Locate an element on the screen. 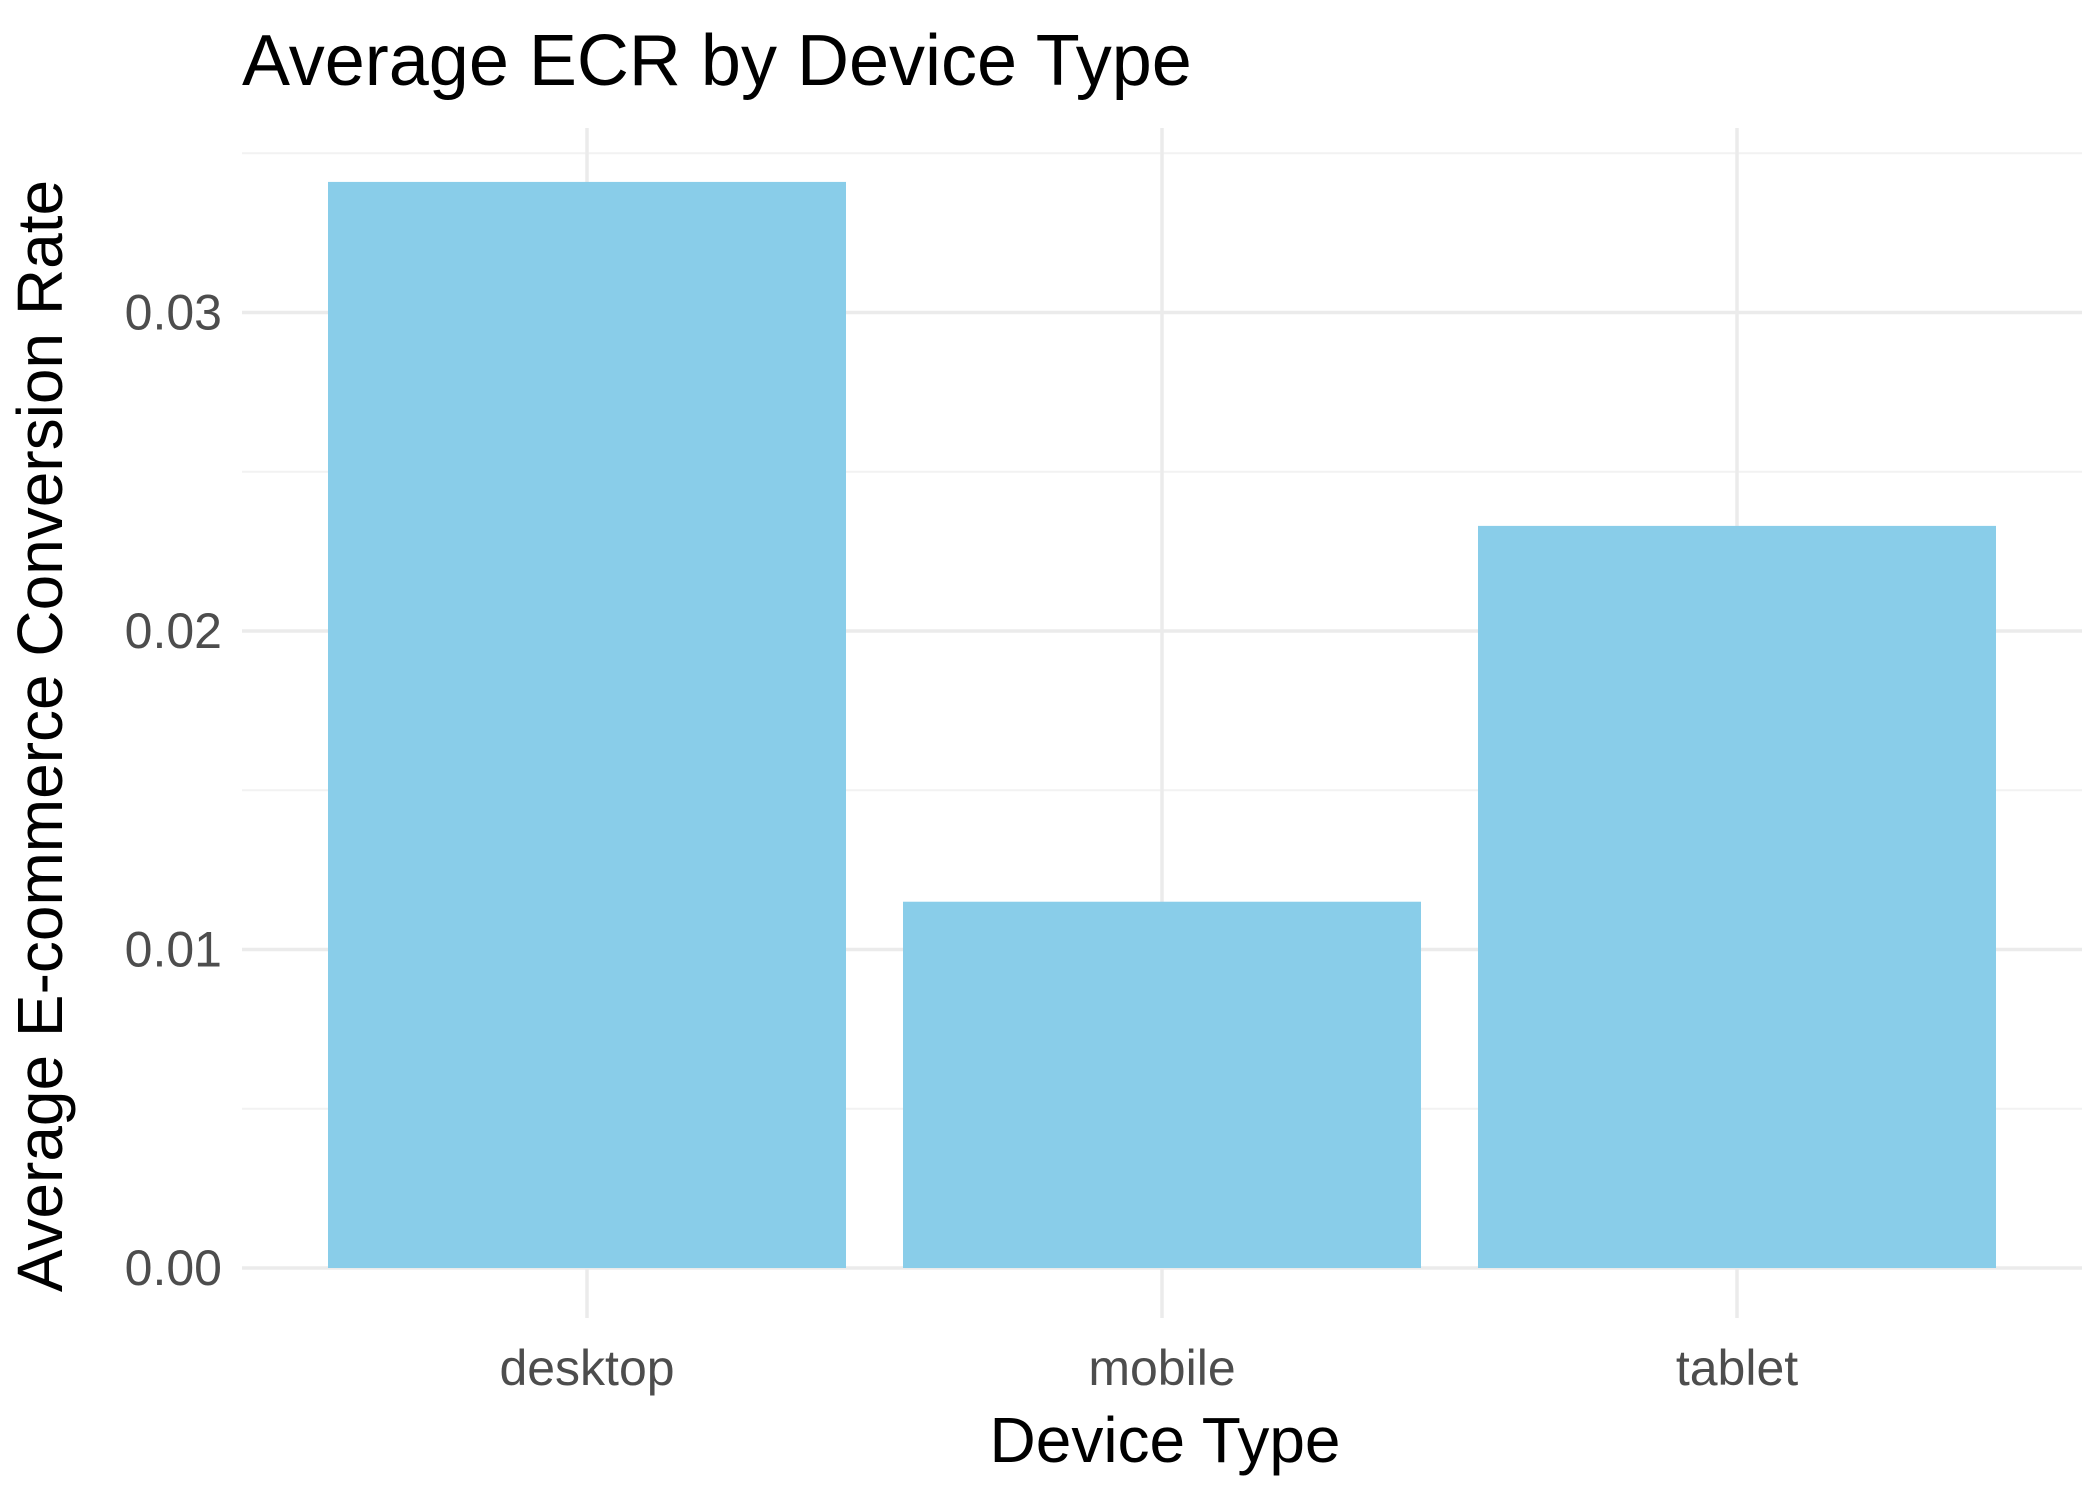 This screenshot has height=1499, width=2100. bar-tablet is located at coordinates (1737, 896).